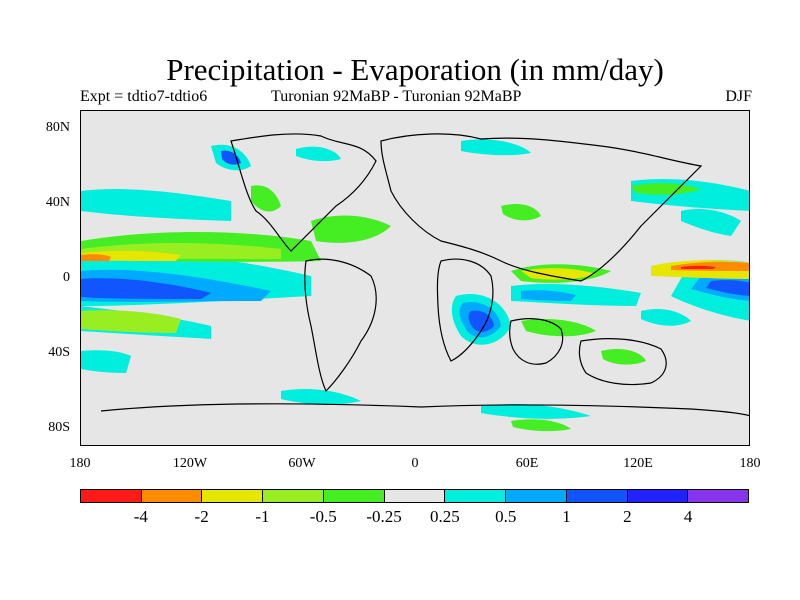 This screenshot has height=600, width=800. Describe the element at coordinates (302, 463) in the screenshot. I see `x-tick-60w: 60W` at that location.